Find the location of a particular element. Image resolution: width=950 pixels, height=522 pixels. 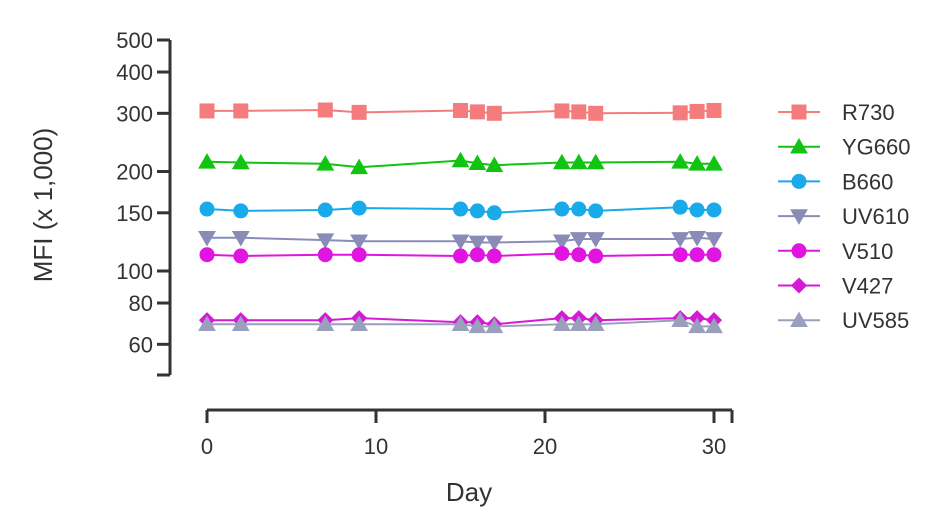

series-uv610 is located at coordinates (460, 241).